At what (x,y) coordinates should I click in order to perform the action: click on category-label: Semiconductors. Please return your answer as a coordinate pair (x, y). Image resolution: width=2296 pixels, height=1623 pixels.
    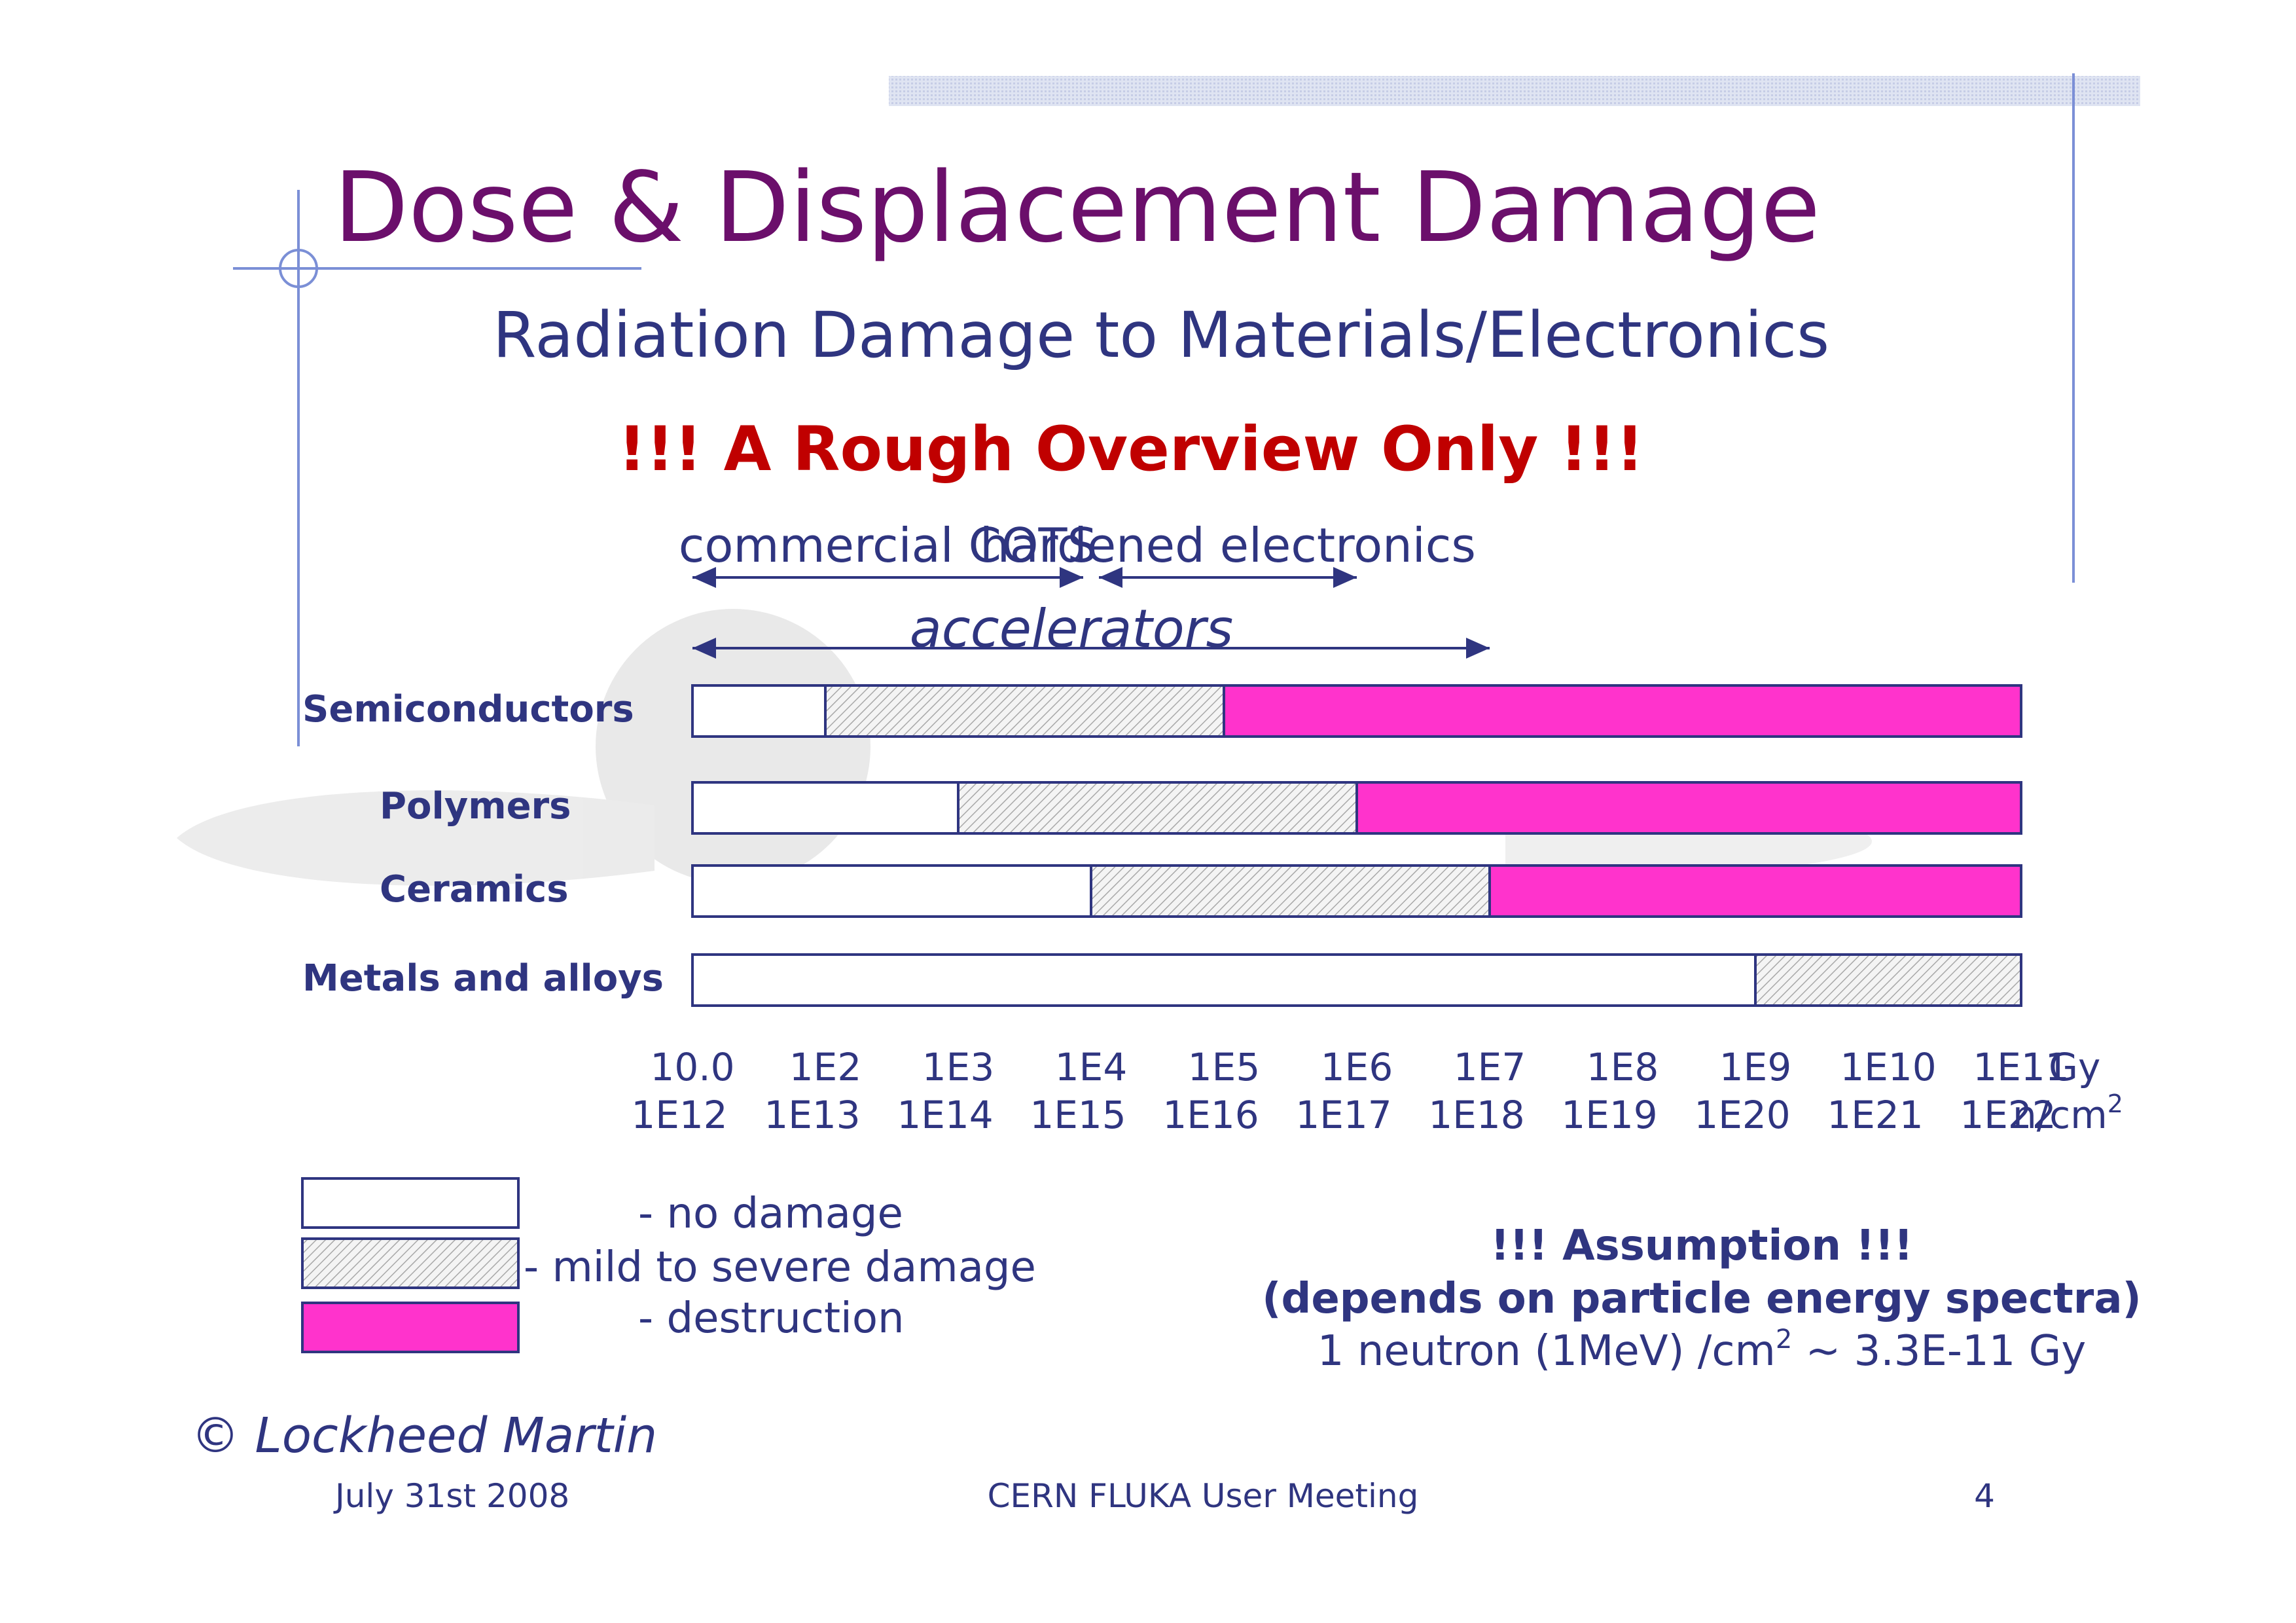
    Looking at the image, I should click on (468, 709).